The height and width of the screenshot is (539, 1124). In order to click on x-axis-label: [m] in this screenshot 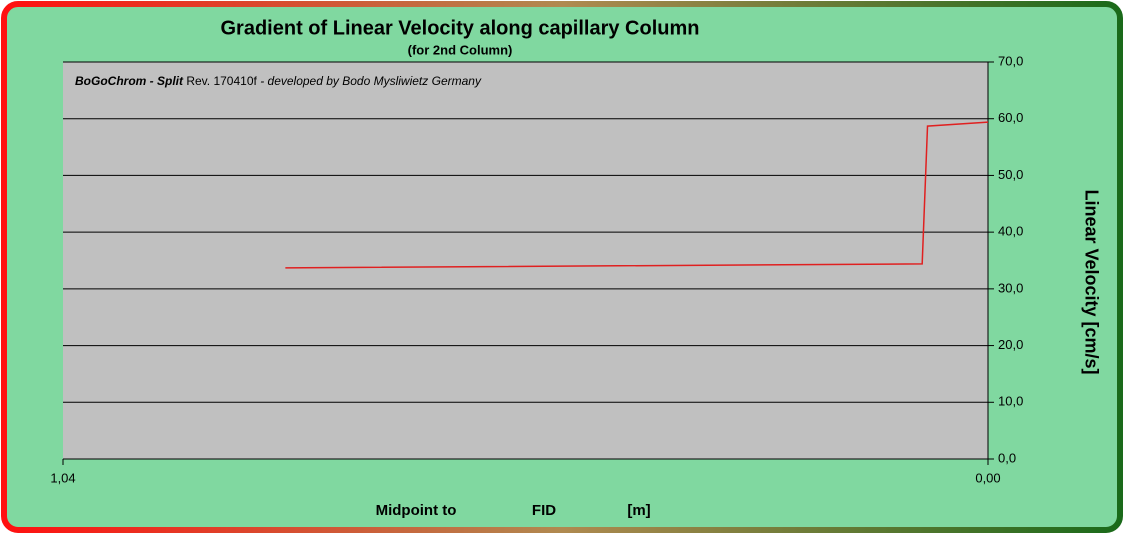, I will do `click(638, 510)`.